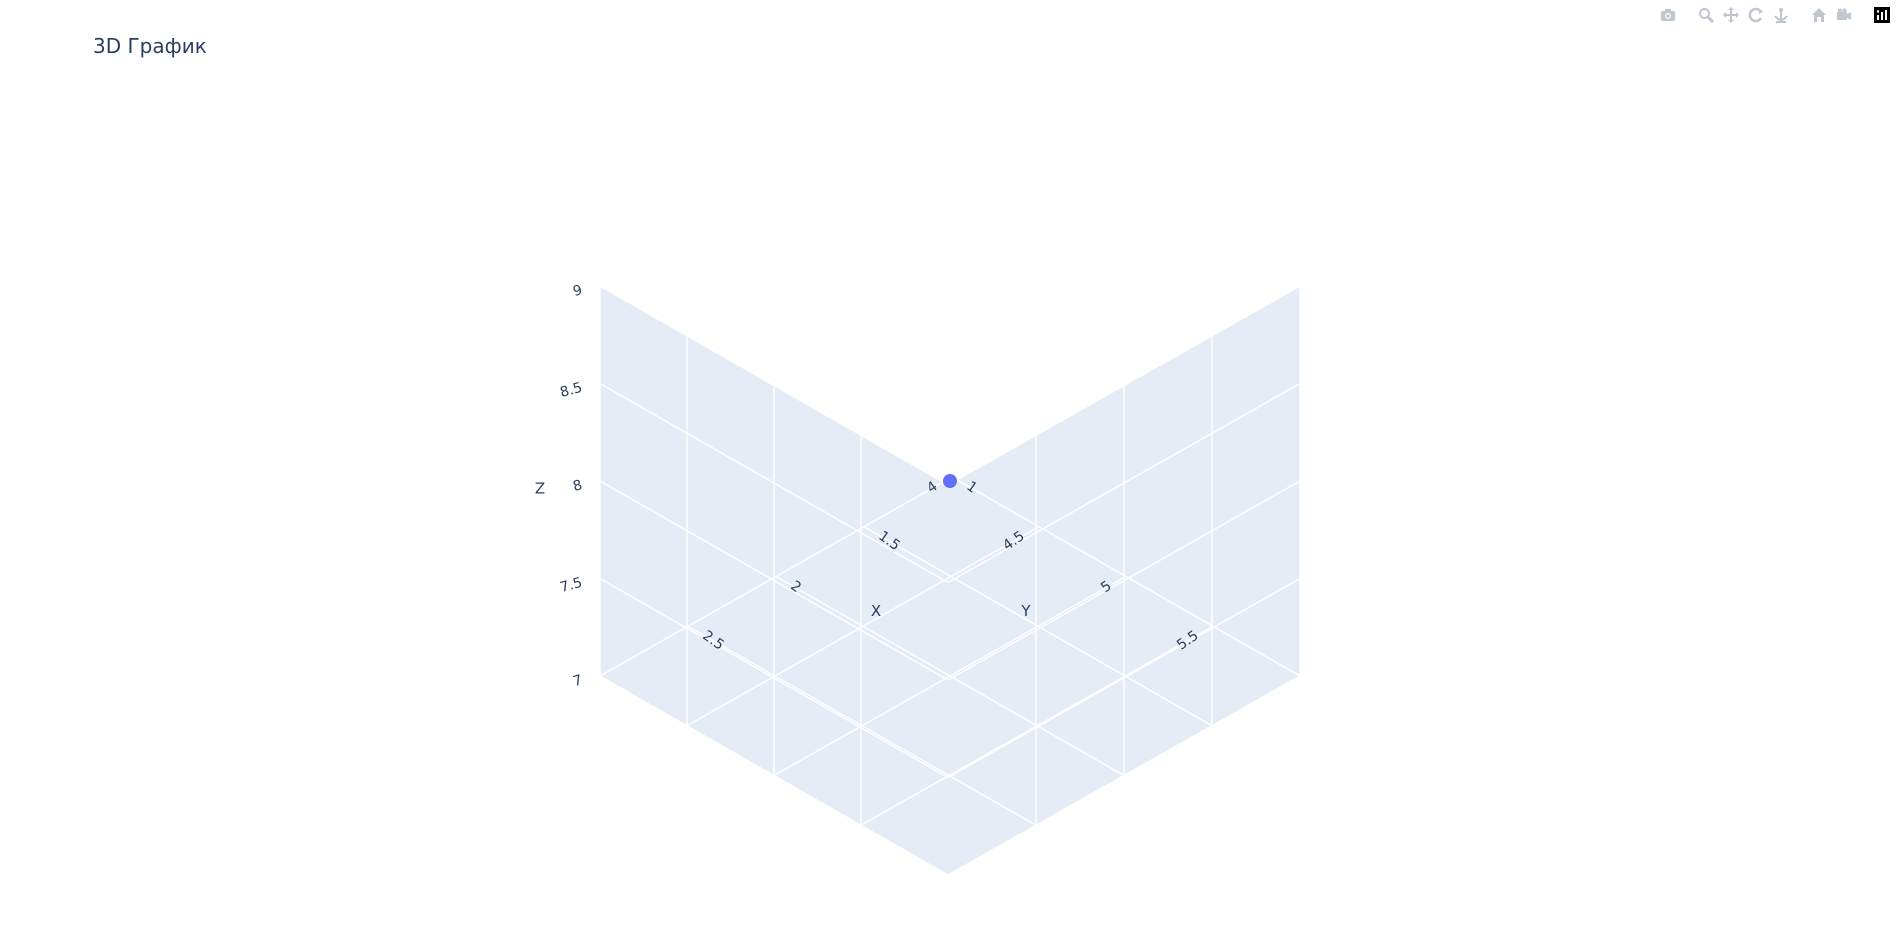 The height and width of the screenshot is (950, 1901). I want to click on z-tick-label: 7.5, so click(571, 585).